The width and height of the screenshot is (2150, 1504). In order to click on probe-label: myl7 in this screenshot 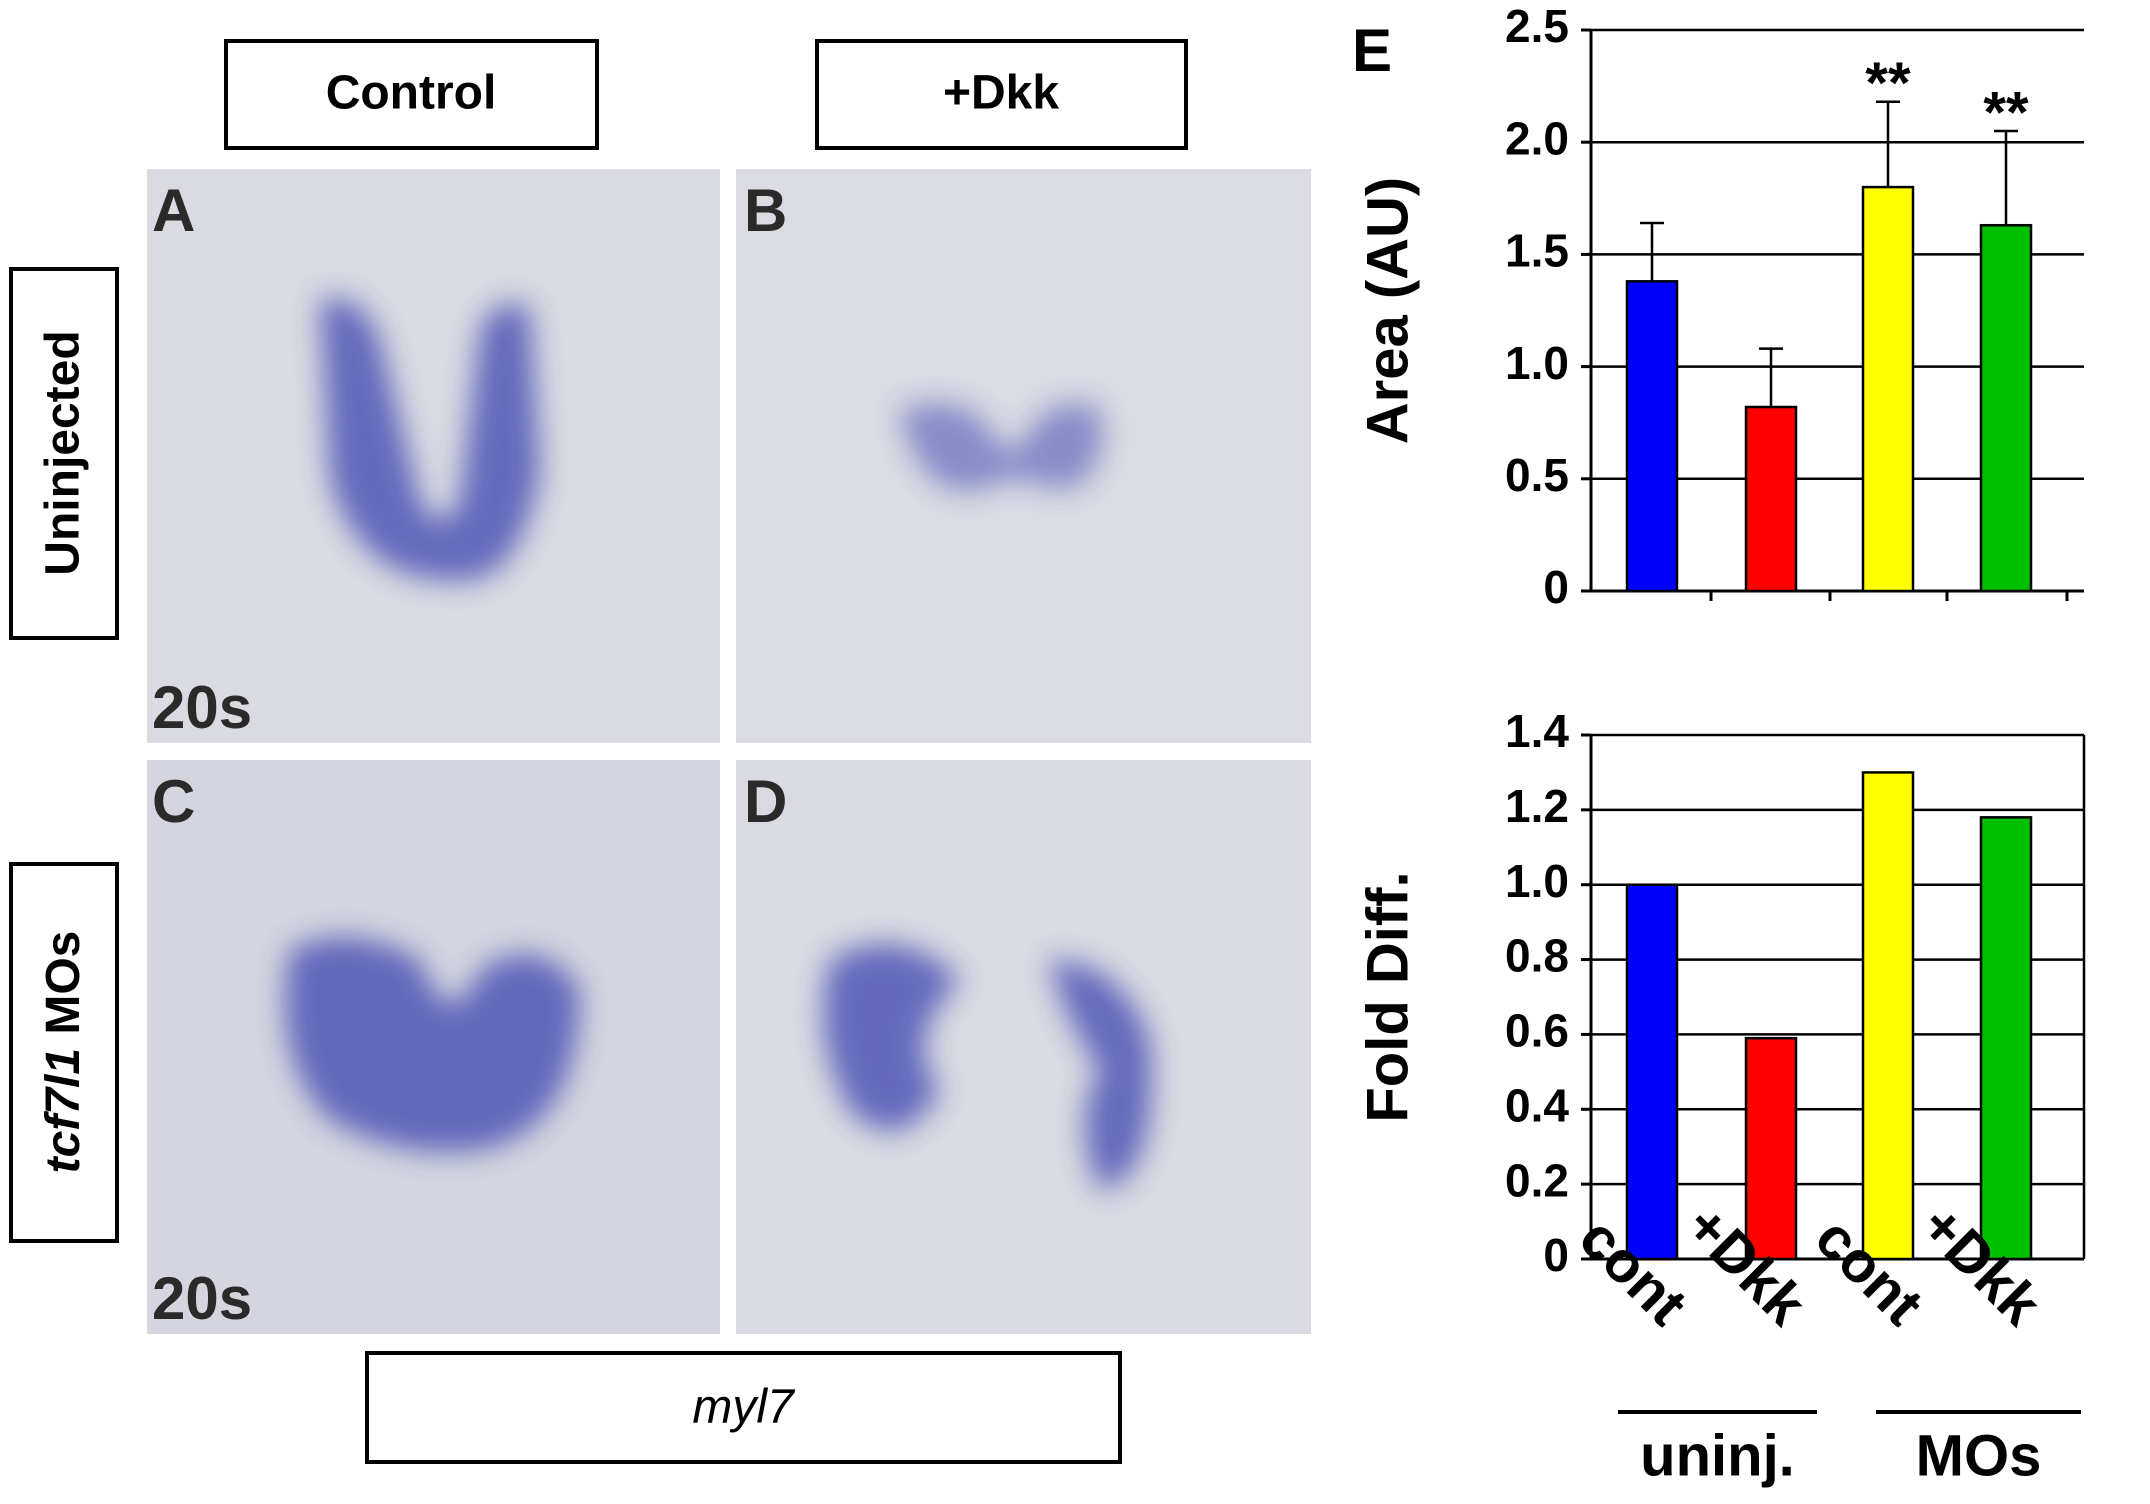, I will do `click(744, 1407)`.